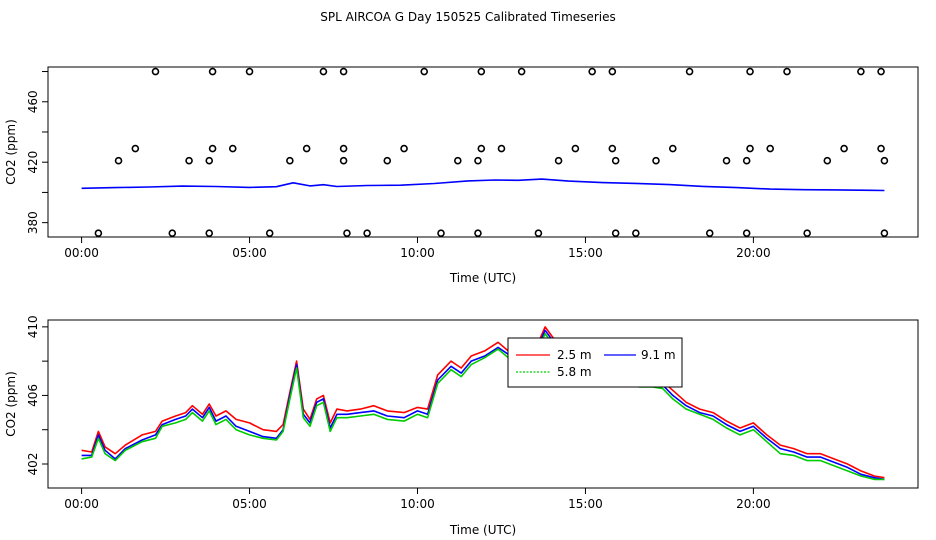 The image size is (936, 540). What do you see at coordinates (482, 278) in the screenshot?
I see `top-x-axis-label: Time (UTC)` at bounding box center [482, 278].